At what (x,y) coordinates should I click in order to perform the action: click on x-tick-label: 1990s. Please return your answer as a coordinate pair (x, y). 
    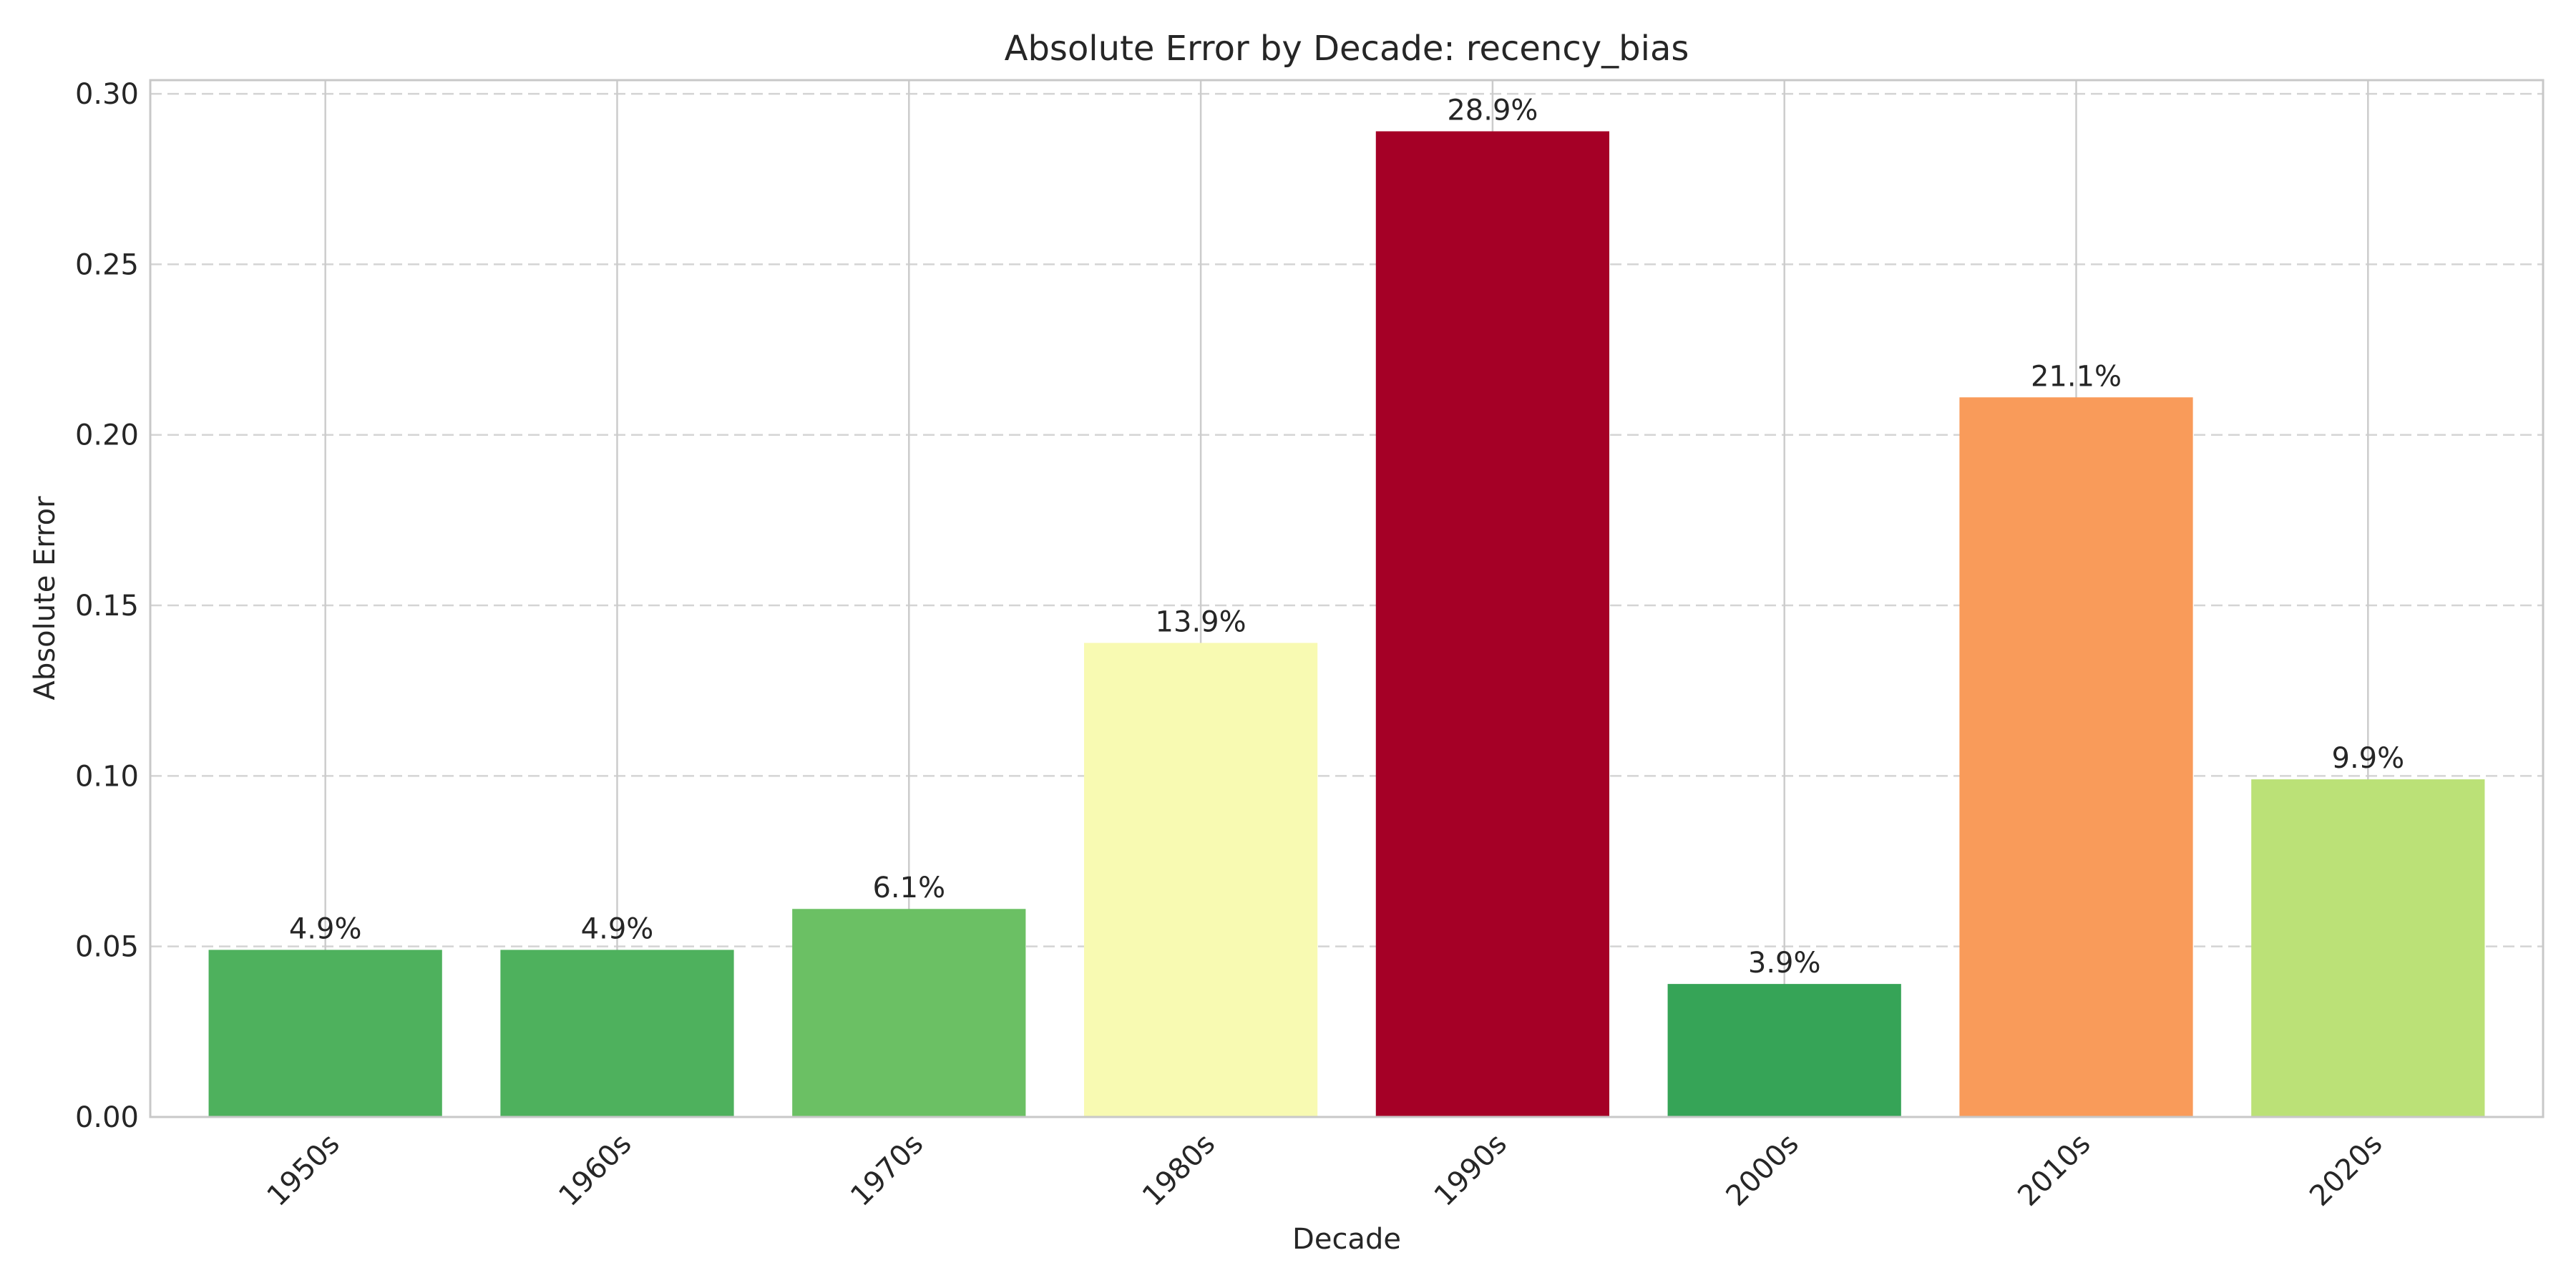
    Looking at the image, I should click on (1470, 1170).